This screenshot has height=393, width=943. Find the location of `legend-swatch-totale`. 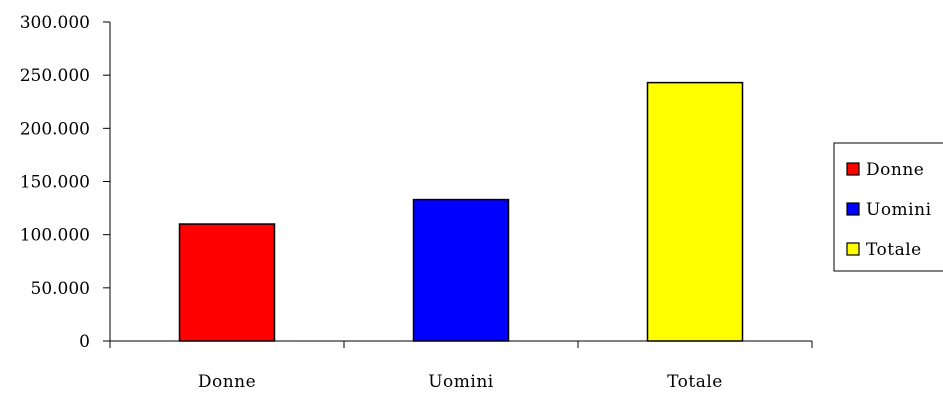

legend-swatch-totale is located at coordinates (853, 249).